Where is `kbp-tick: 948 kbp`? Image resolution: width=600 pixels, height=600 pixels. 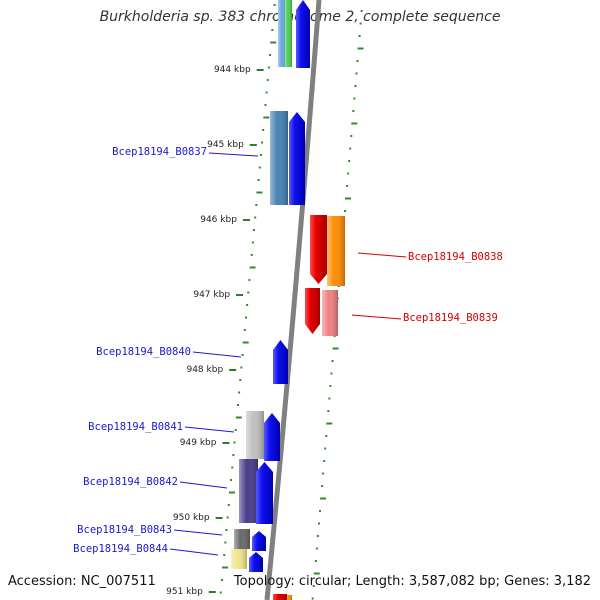 kbp-tick: 948 kbp is located at coordinates (211, 370).